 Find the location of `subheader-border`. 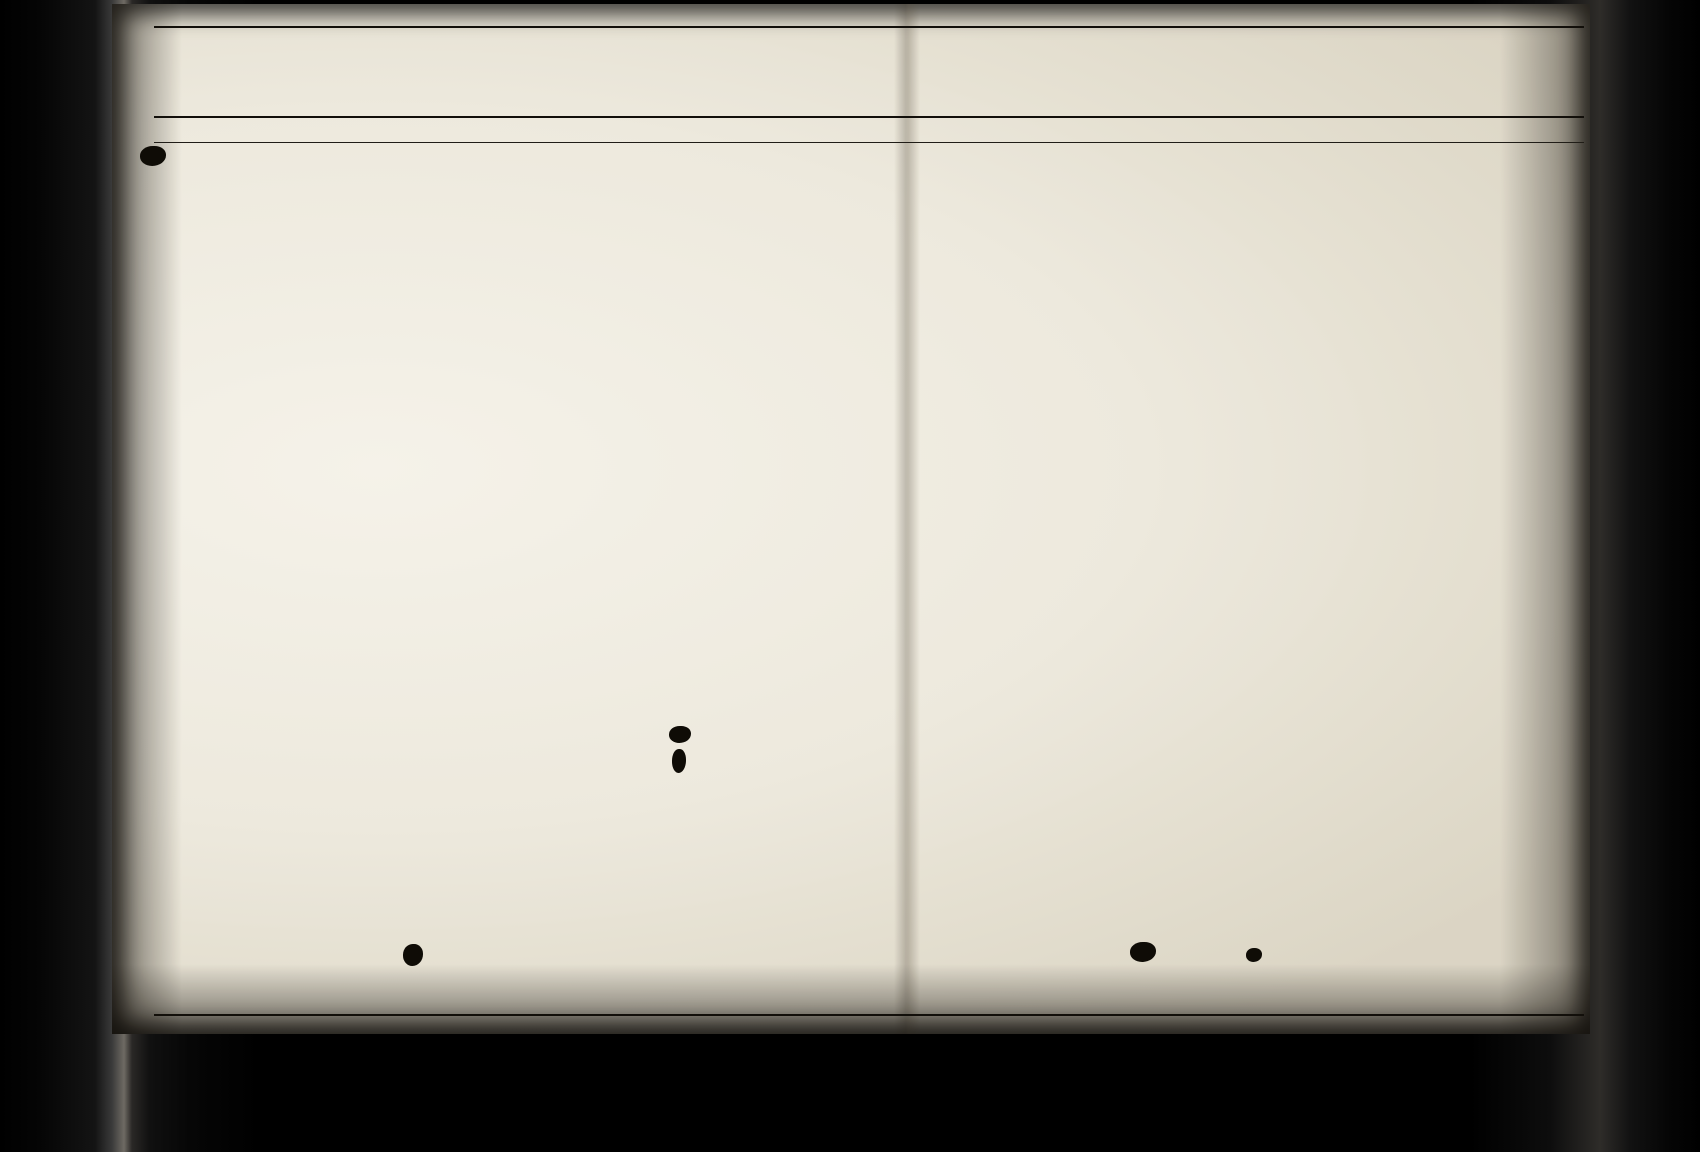

subheader-border is located at coordinates (869, 142).